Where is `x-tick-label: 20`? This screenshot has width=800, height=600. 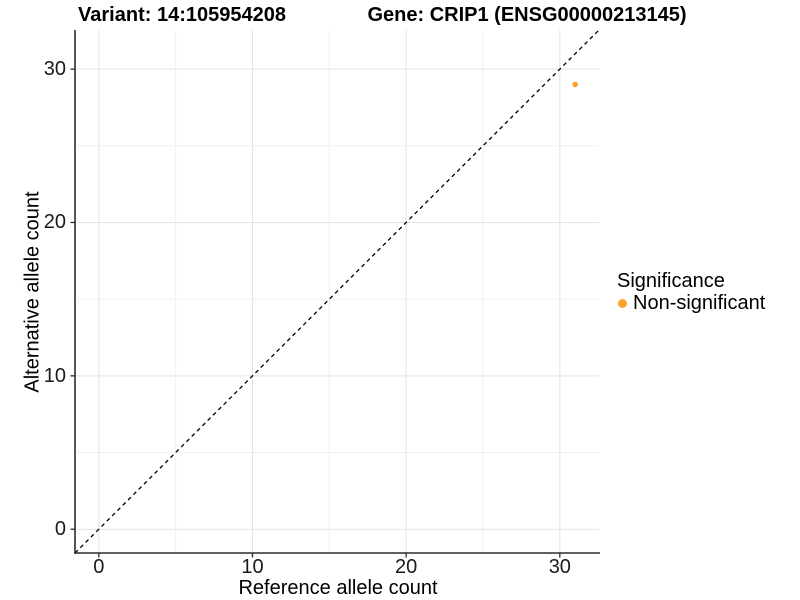
x-tick-label: 20 is located at coordinates (406, 567).